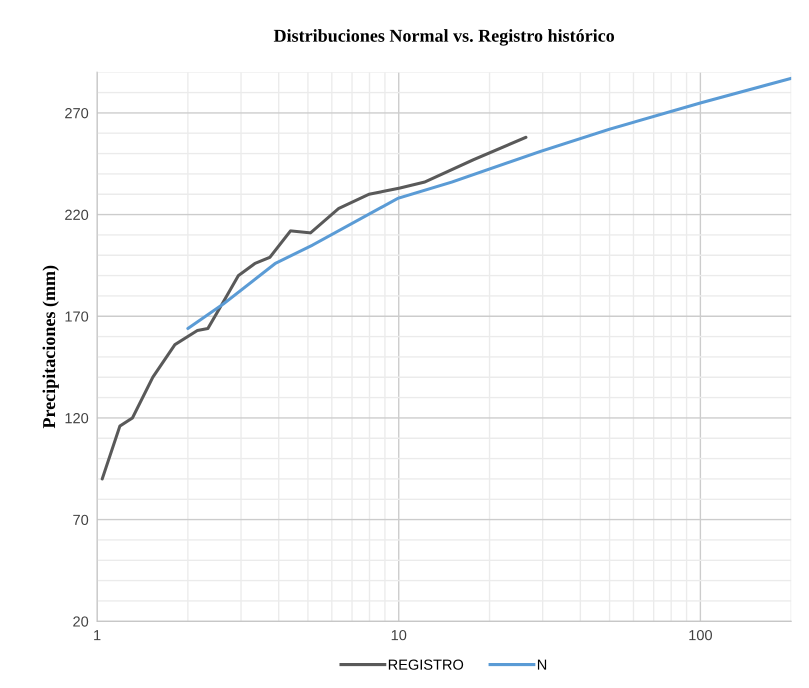 This screenshot has height=688, width=809. I want to click on x-tick-label: 1, so click(97, 635).